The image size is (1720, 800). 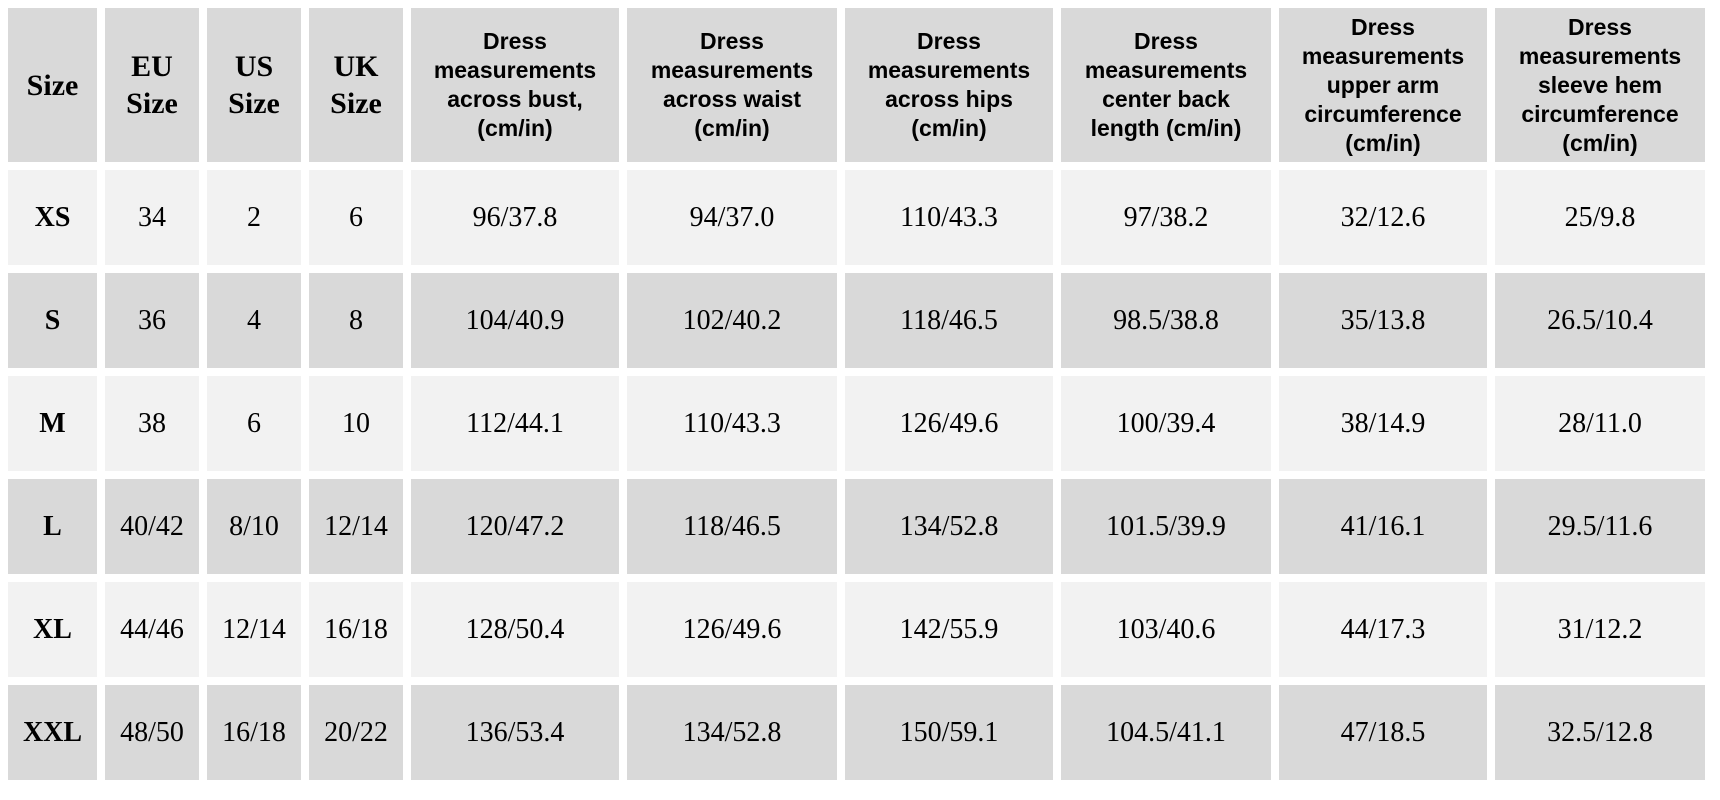 What do you see at coordinates (1600, 526) in the screenshot?
I see `table-cell: 29.5/11.6` at bounding box center [1600, 526].